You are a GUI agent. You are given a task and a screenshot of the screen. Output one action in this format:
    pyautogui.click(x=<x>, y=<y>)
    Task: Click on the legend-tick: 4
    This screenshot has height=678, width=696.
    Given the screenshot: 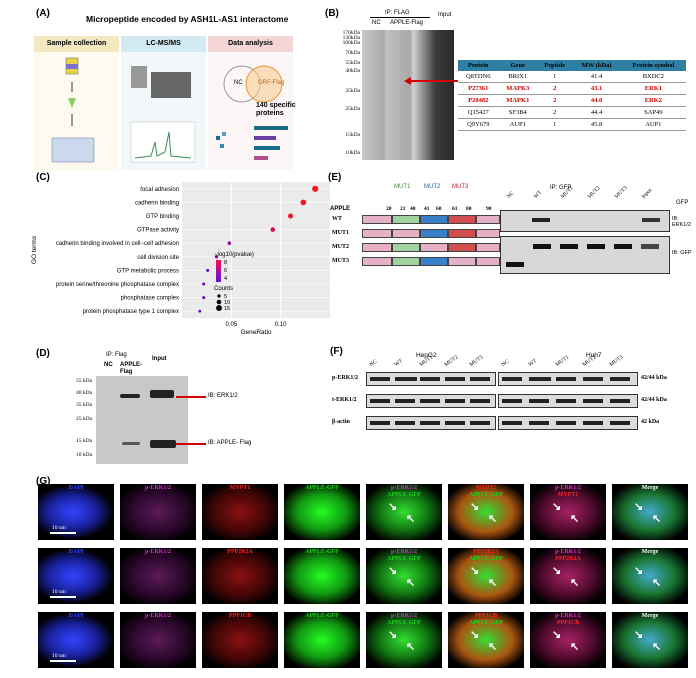 What is the action you would take?
    pyautogui.click(x=225, y=279)
    